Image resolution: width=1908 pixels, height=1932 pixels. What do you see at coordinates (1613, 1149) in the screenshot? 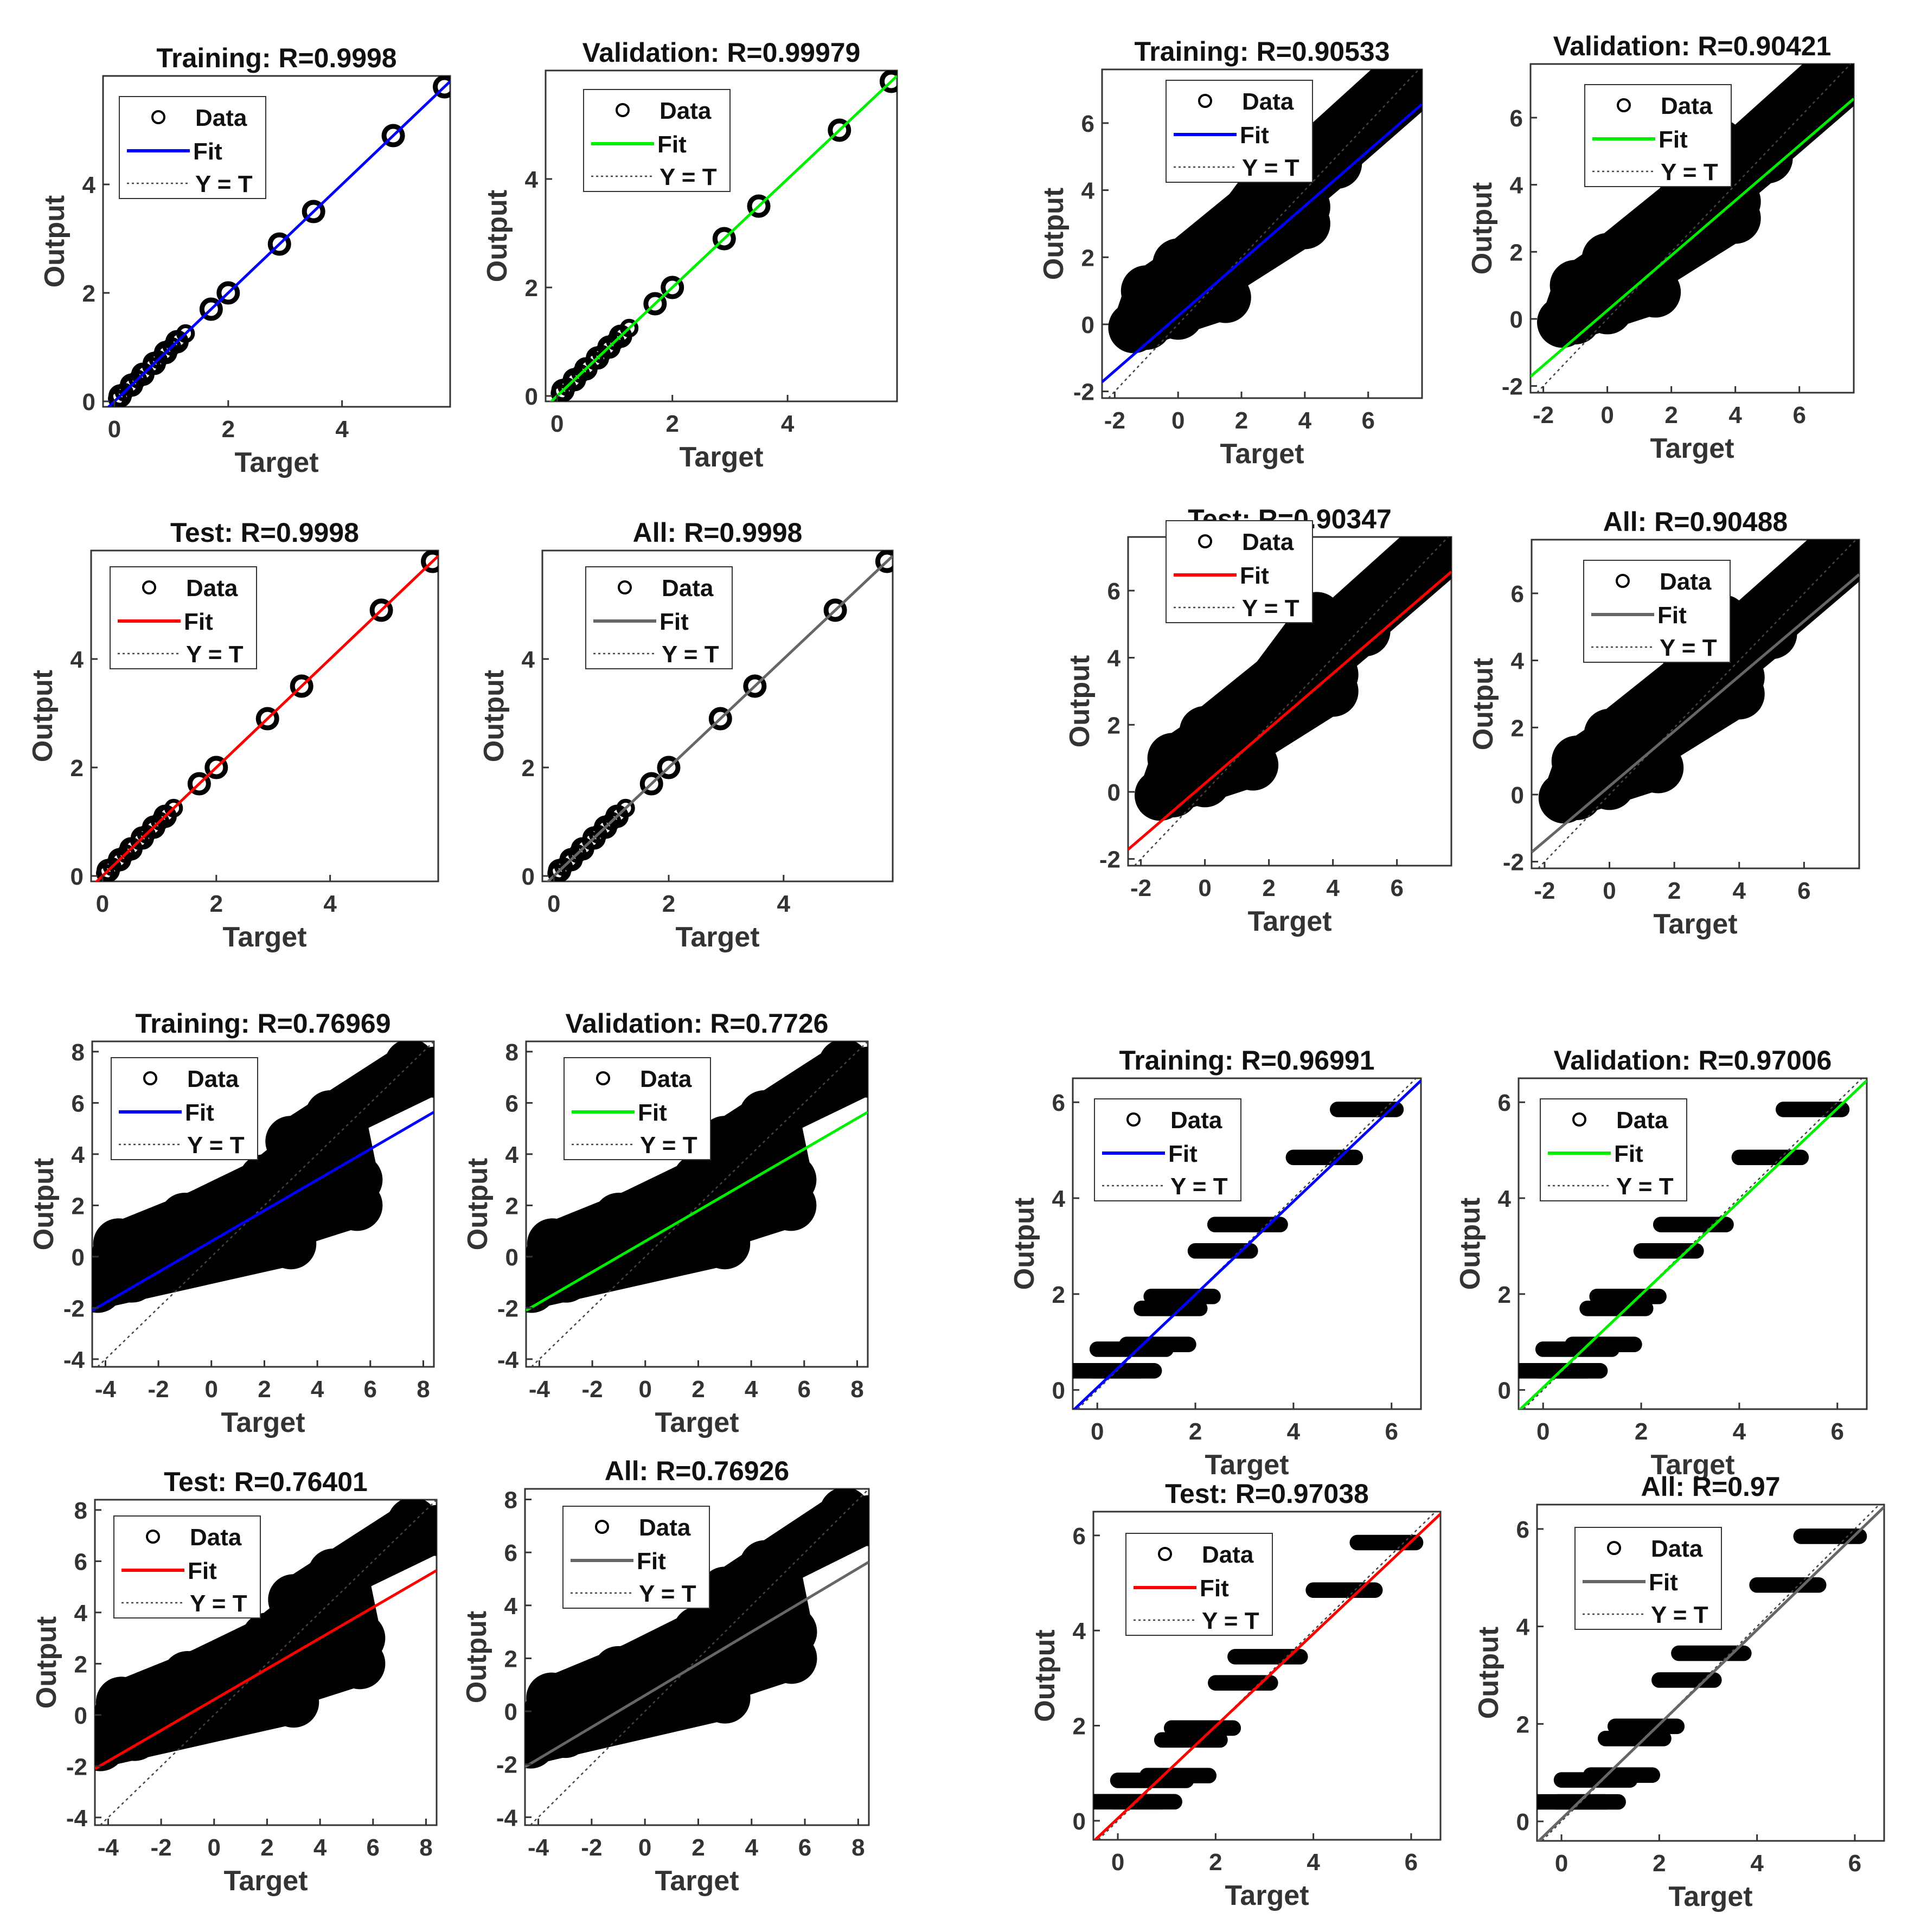
I see `legend: Data Fit Y = T` at bounding box center [1613, 1149].